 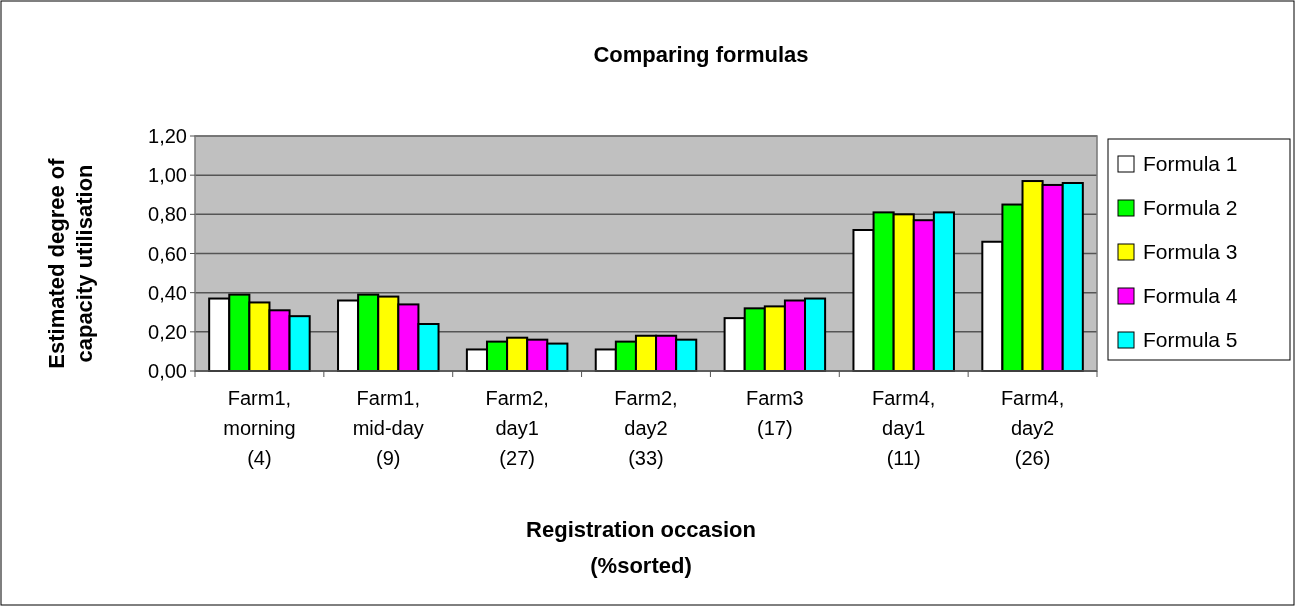 I want to click on y-tick-label: 0,20, so click(x=167, y=331).